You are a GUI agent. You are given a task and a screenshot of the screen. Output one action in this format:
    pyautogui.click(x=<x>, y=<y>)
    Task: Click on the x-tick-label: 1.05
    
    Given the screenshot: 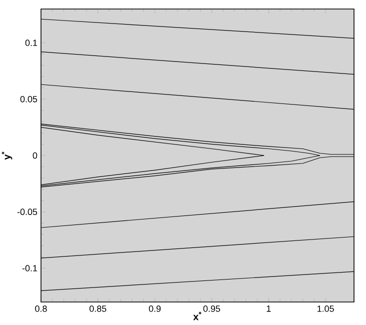 What is the action you would take?
    pyautogui.click(x=326, y=309)
    